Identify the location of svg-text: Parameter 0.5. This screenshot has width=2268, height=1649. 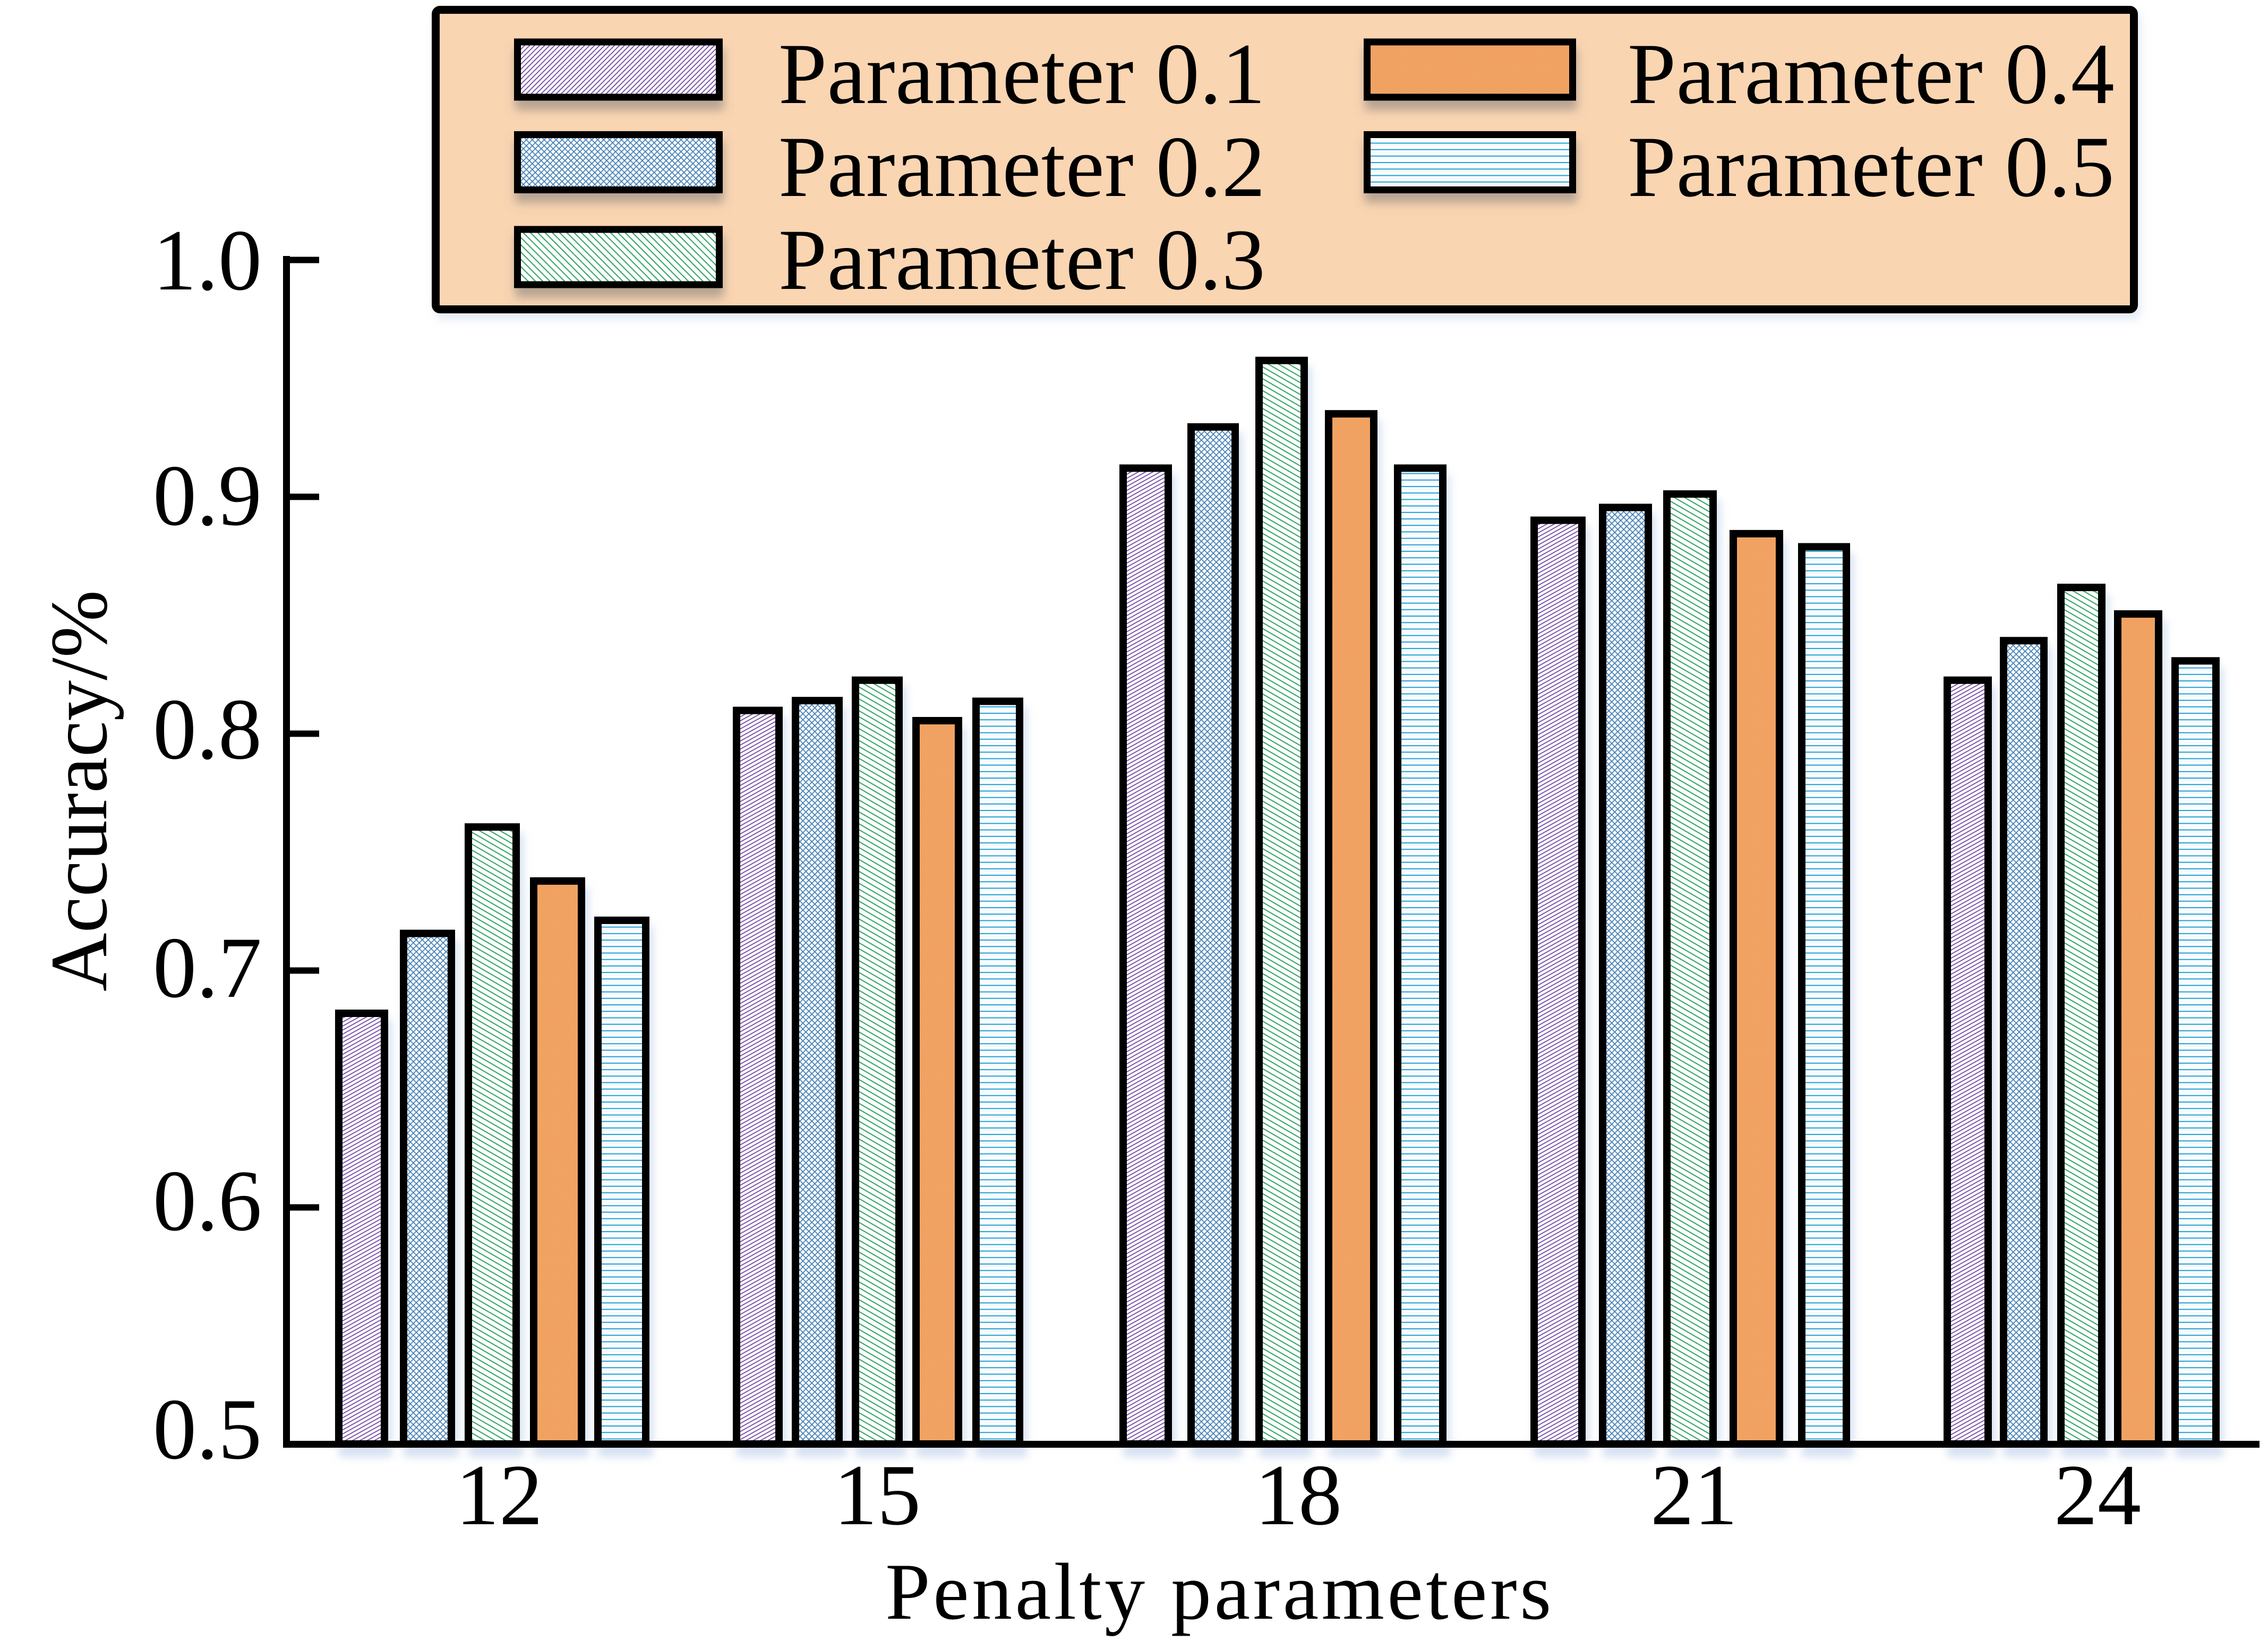
(1871, 167).